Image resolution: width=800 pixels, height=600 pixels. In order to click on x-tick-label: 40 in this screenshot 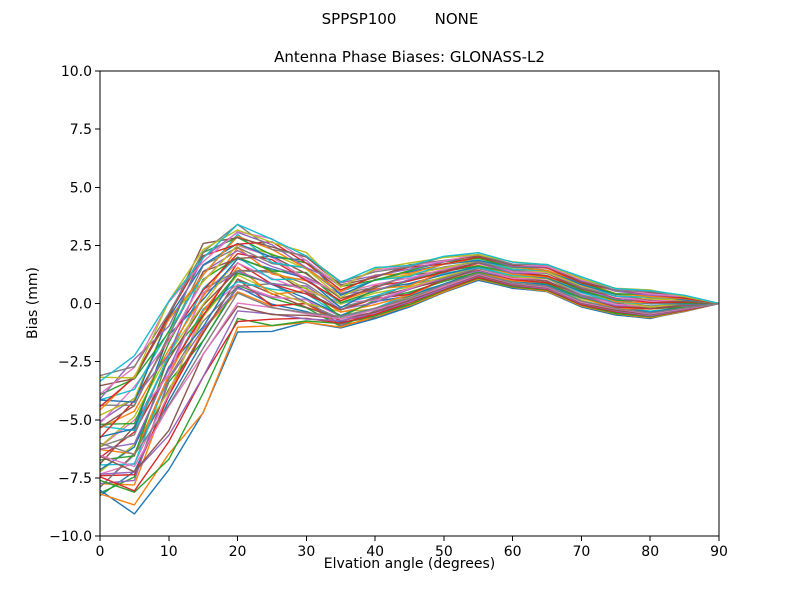, I will do `click(375, 552)`.